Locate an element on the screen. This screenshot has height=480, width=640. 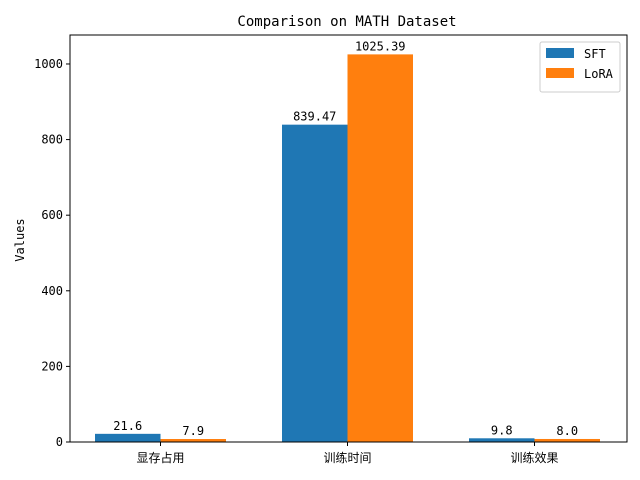
y-tick-label: 800 is located at coordinates (52, 140).